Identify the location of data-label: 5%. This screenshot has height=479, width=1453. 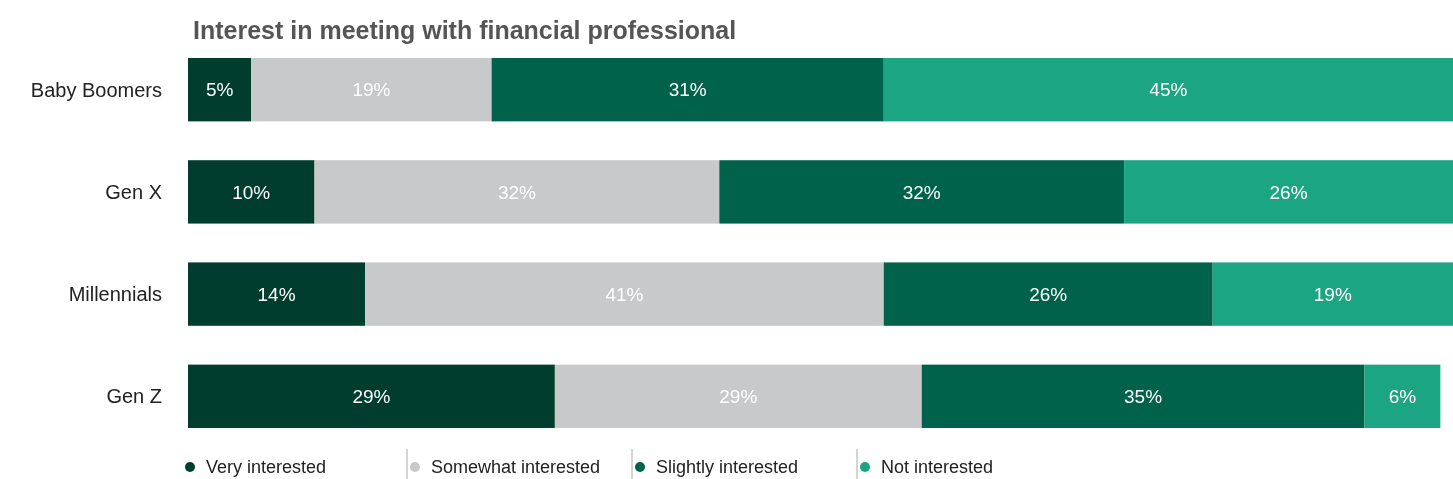
(219, 90).